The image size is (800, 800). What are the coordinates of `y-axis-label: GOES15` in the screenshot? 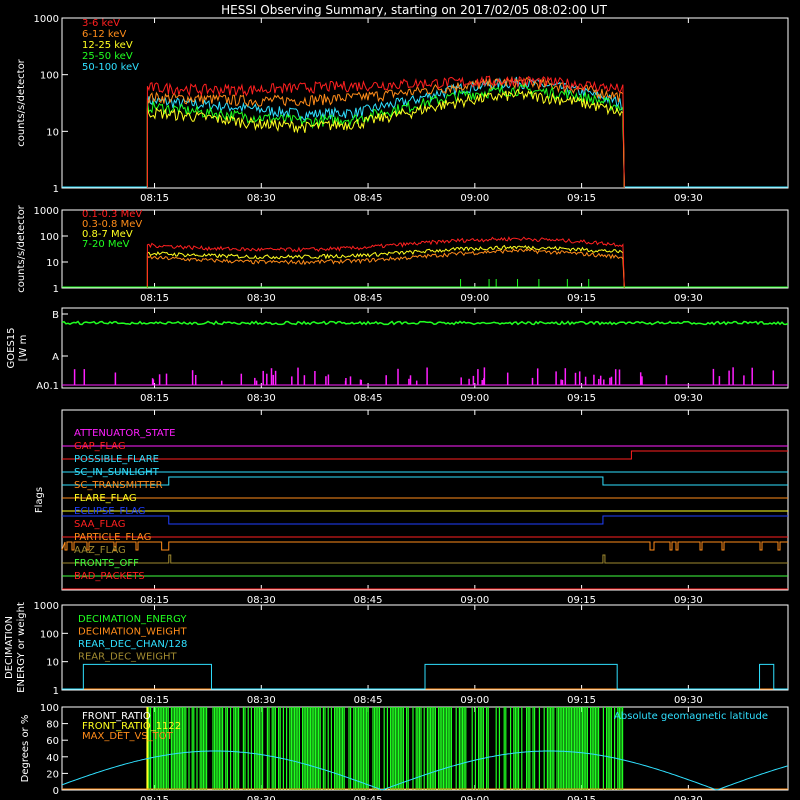 It's located at (11, 347).